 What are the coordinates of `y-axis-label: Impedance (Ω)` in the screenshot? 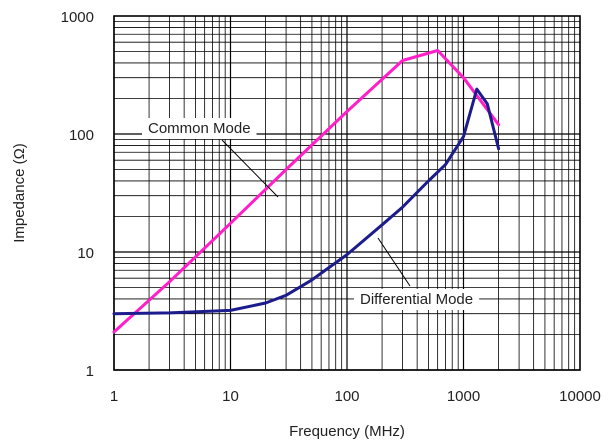 It's located at (19, 193).